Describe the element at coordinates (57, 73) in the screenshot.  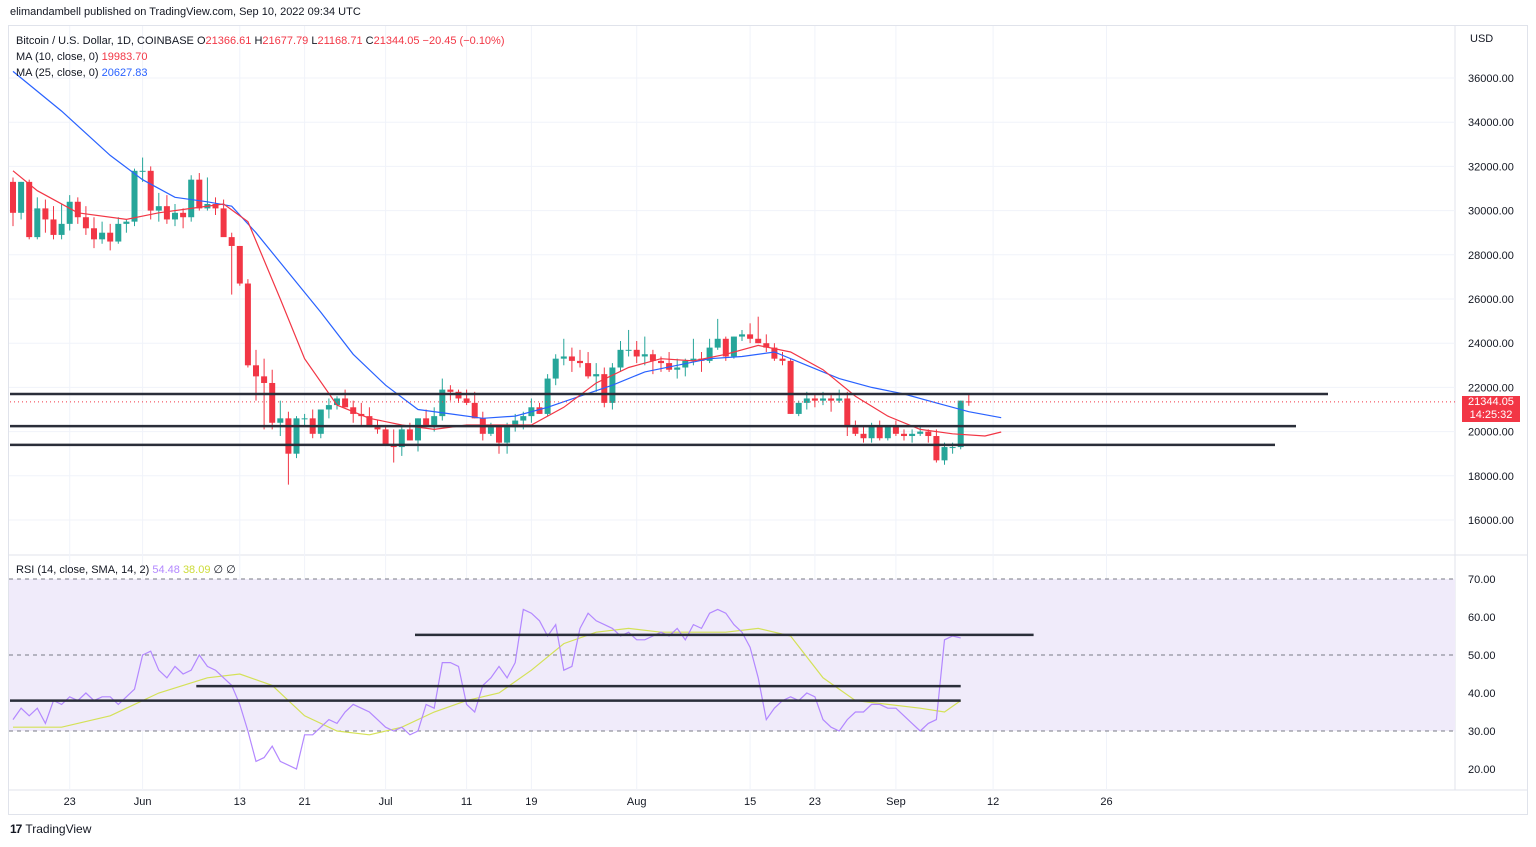
I see `ma25-label: MA (25, close, 0)` at that location.